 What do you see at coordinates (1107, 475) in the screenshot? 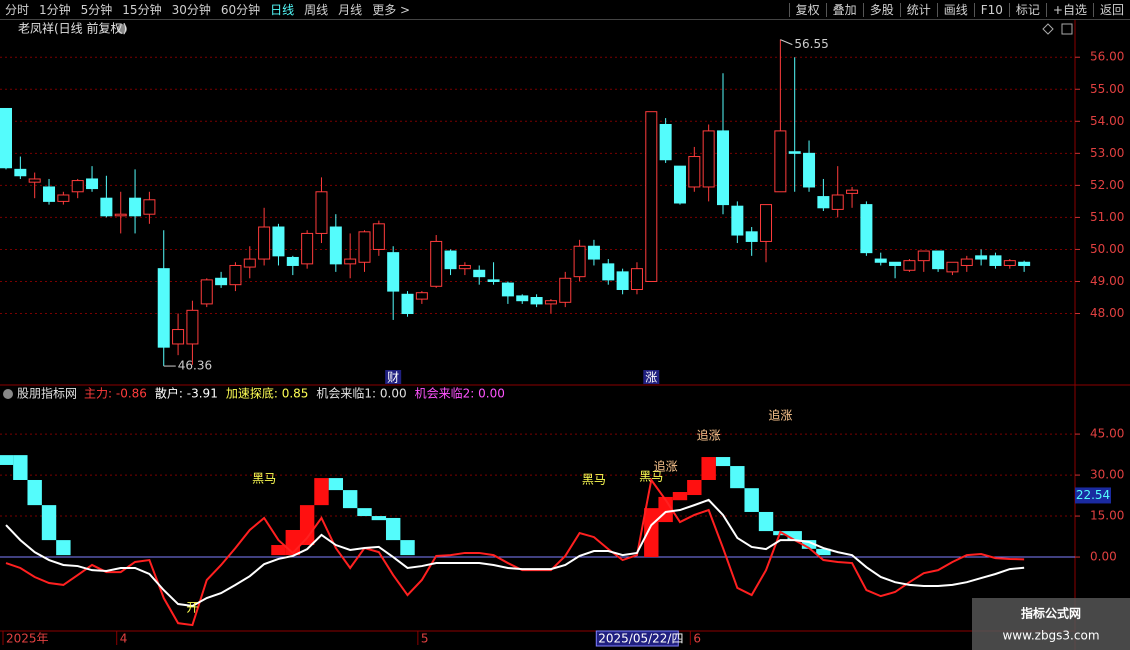
I see `y-tick-label: 30.00` at bounding box center [1107, 475].